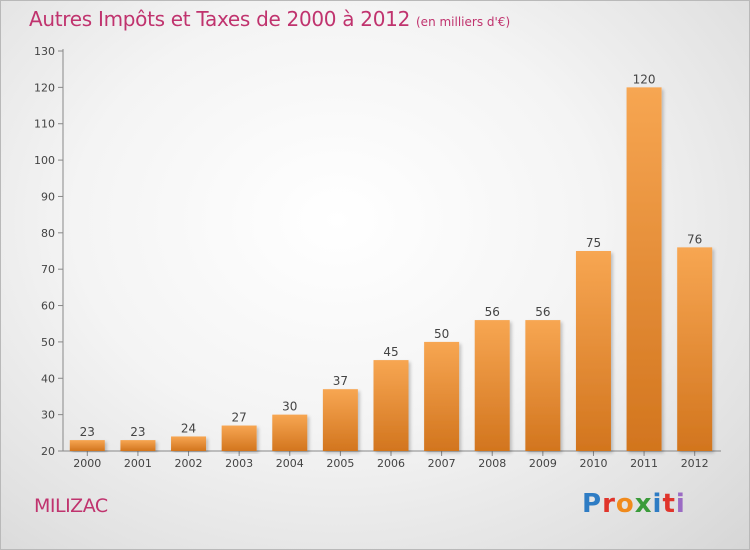  Describe the element at coordinates (289, 407) in the screenshot. I see `bar-value-label: 30` at that location.